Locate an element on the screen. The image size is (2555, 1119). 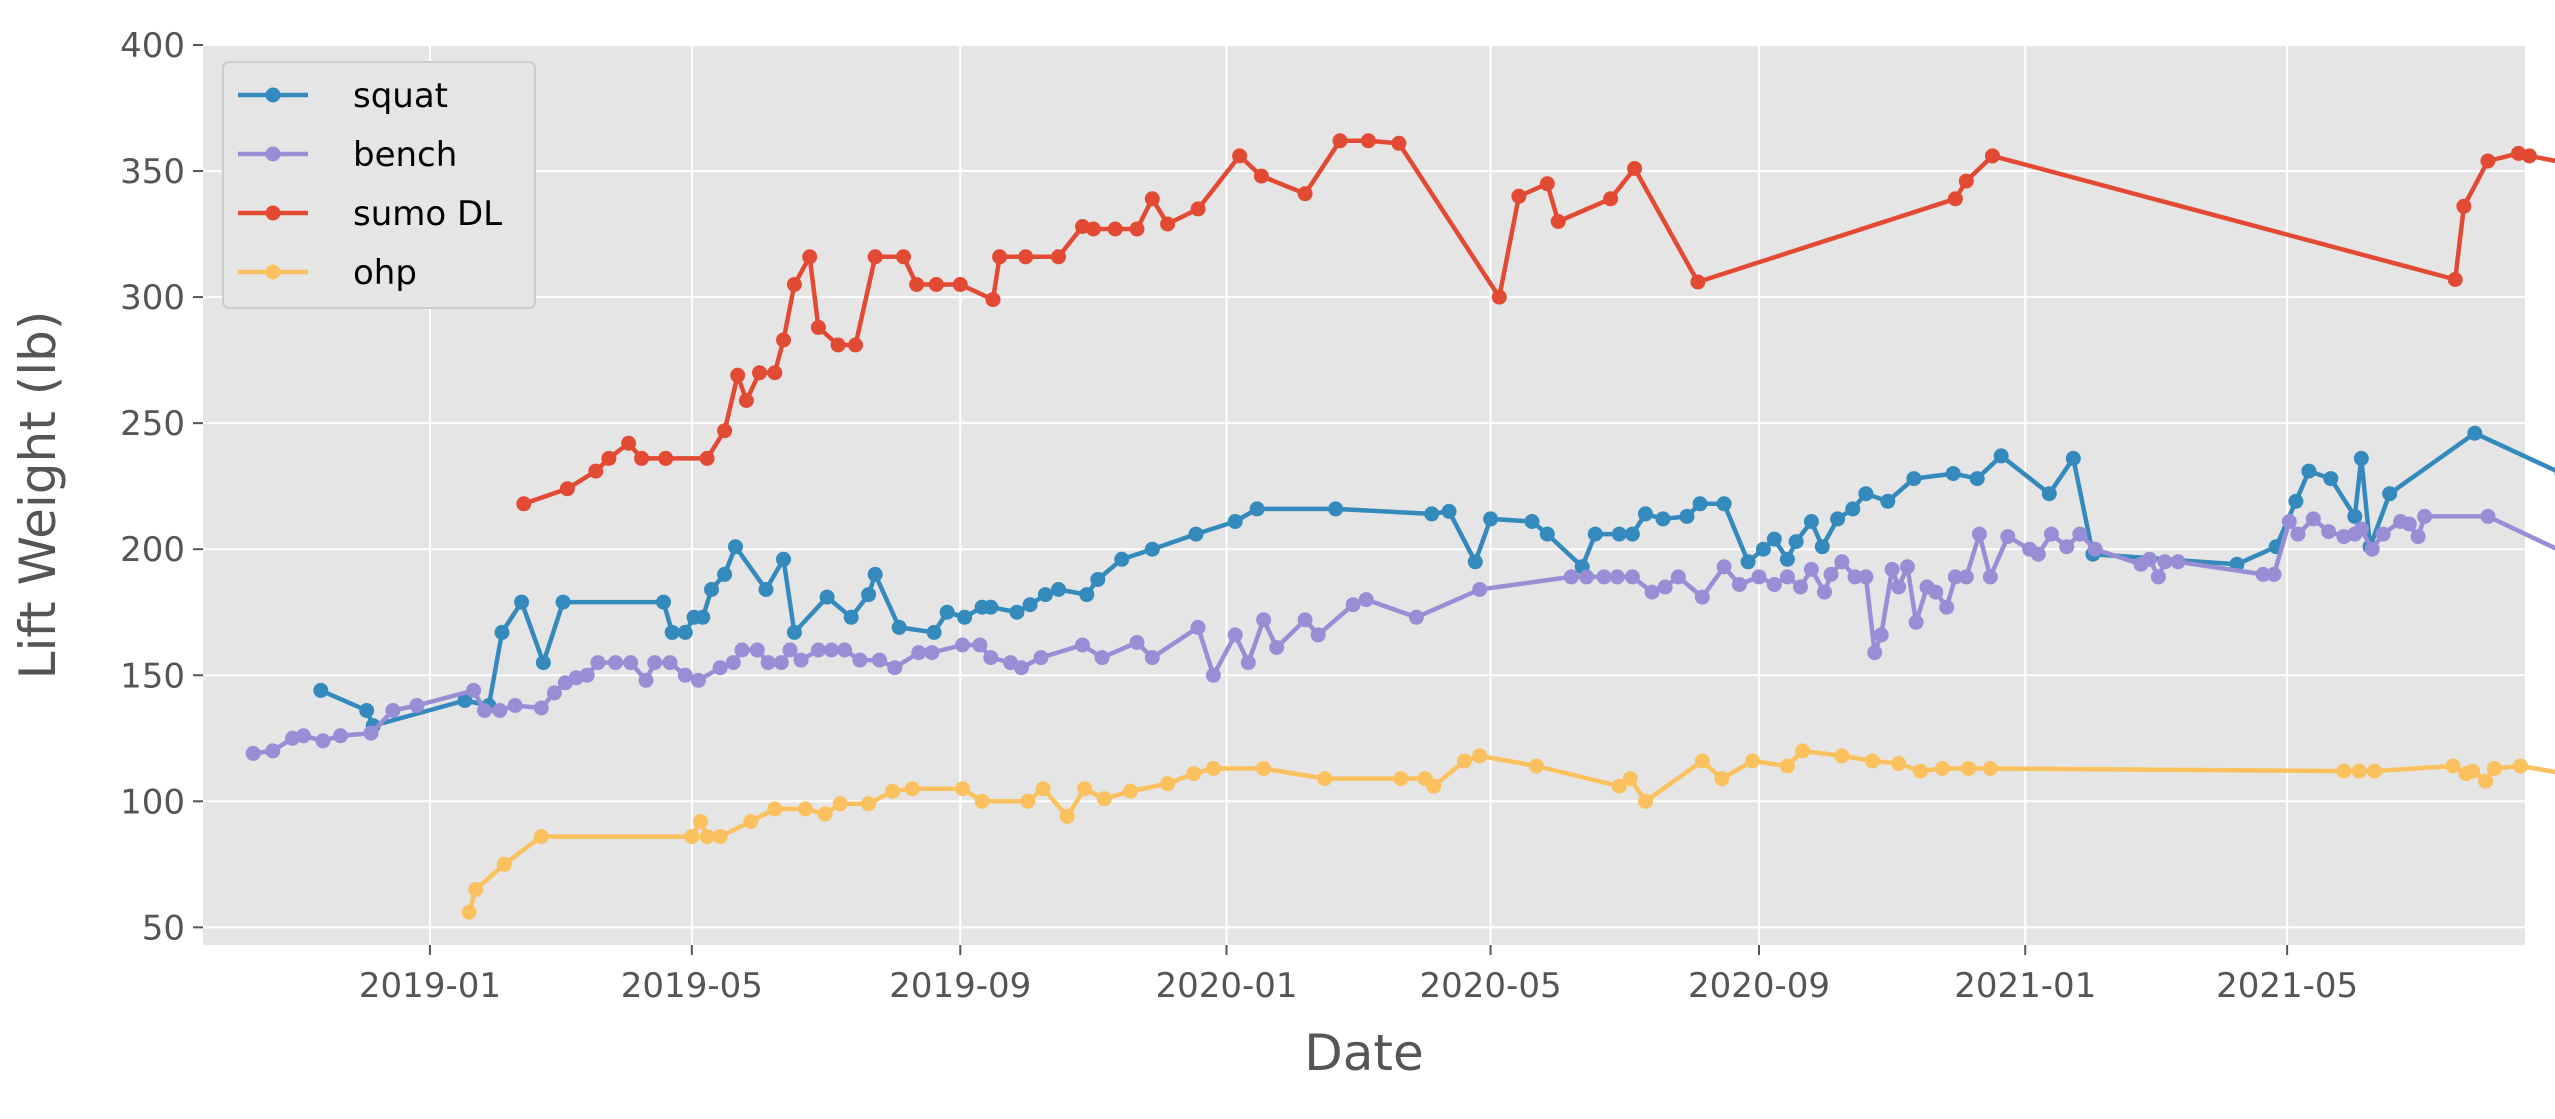
y-tick-label: 350 is located at coordinates (152, 172).